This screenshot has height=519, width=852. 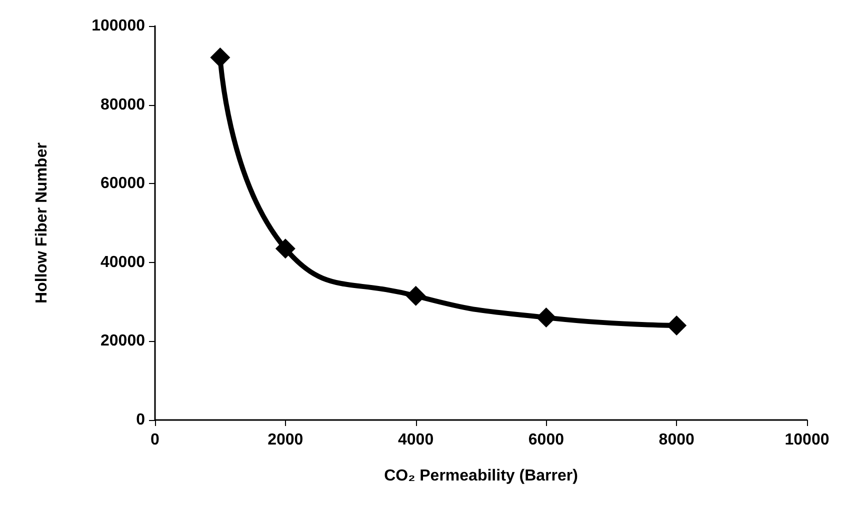 I want to click on x-axis-title: CO₂ Permeability (Barrer), so click(x=481, y=476).